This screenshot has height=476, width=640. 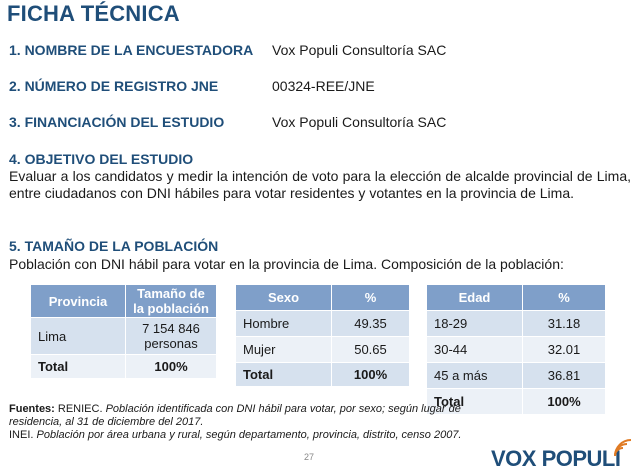 What do you see at coordinates (564, 297) in the screenshot?
I see `age-percent-header: %` at bounding box center [564, 297].